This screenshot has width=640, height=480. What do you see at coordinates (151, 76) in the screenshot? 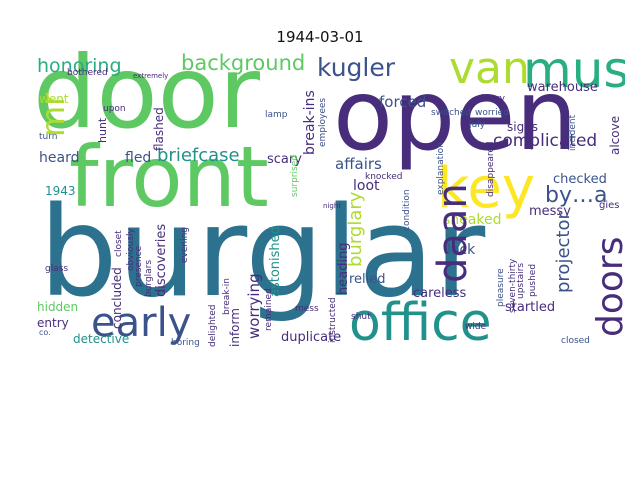
I see `word-extremely: extremely` at bounding box center [151, 76].